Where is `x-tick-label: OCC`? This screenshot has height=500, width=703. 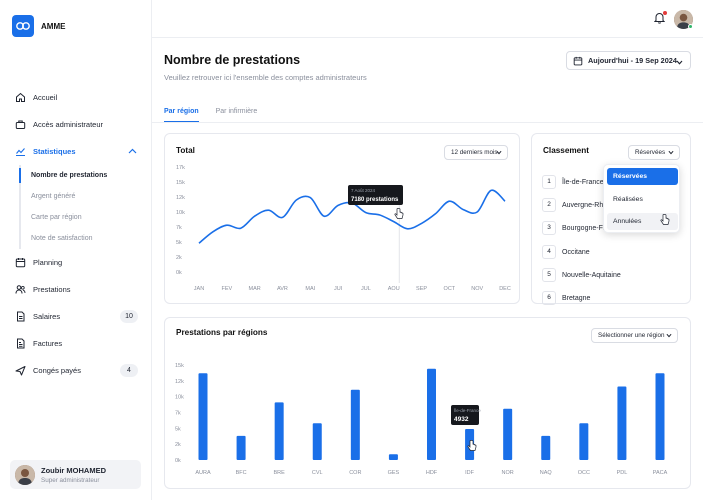 x-tick-label: OCC is located at coordinates (584, 473).